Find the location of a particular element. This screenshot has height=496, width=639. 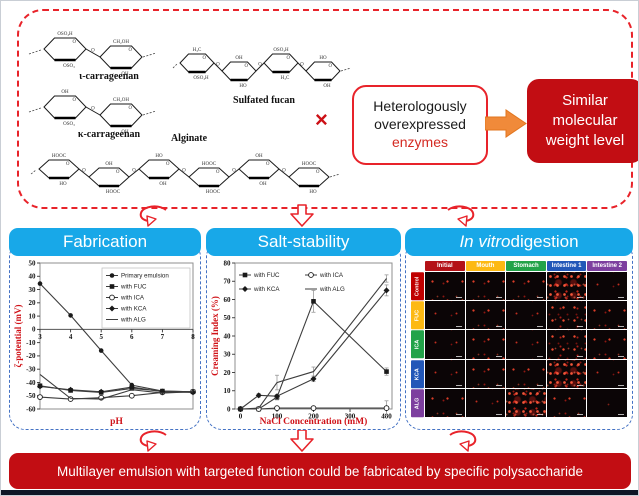

multiply-icon: × is located at coordinates (321, 119).